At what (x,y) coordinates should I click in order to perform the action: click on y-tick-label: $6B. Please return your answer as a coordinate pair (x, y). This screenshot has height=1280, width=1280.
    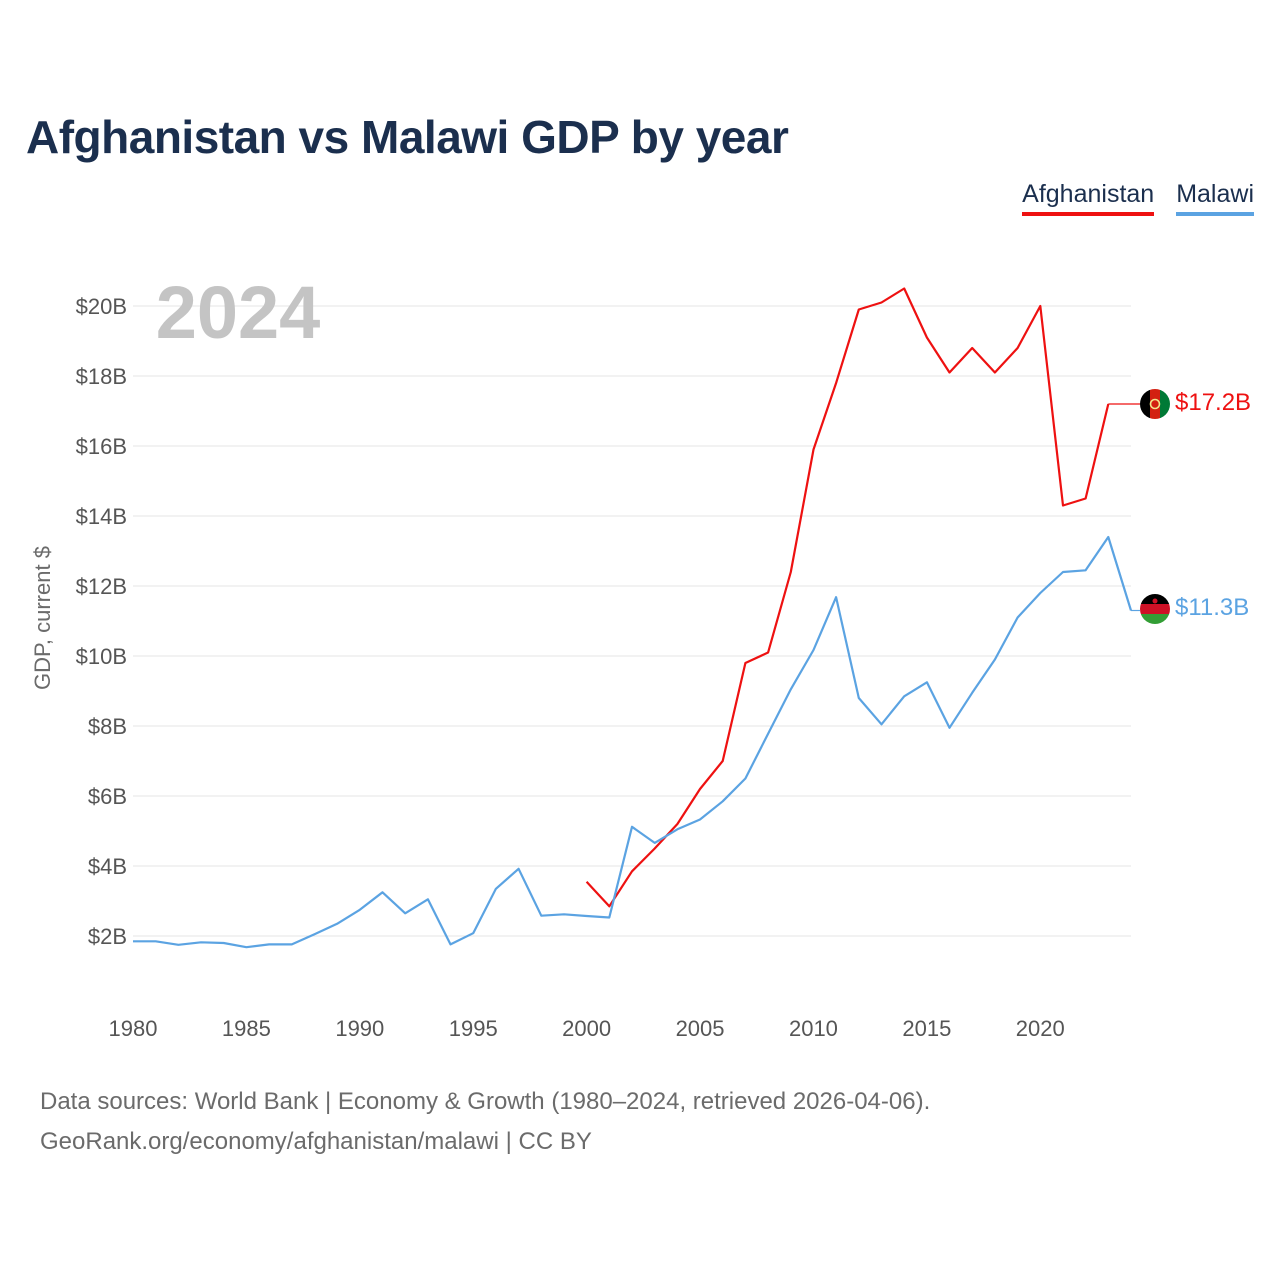
    Looking at the image, I should click on (107, 796).